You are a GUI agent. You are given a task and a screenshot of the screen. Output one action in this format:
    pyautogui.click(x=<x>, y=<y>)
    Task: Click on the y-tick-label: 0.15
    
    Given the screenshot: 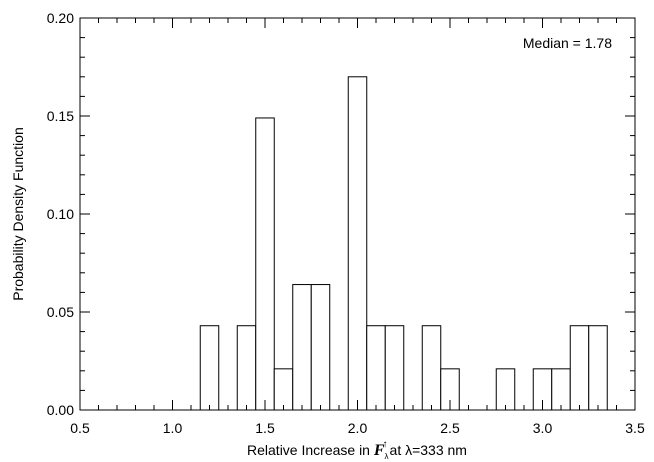 What is the action you would take?
    pyautogui.click(x=60, y=116)
    